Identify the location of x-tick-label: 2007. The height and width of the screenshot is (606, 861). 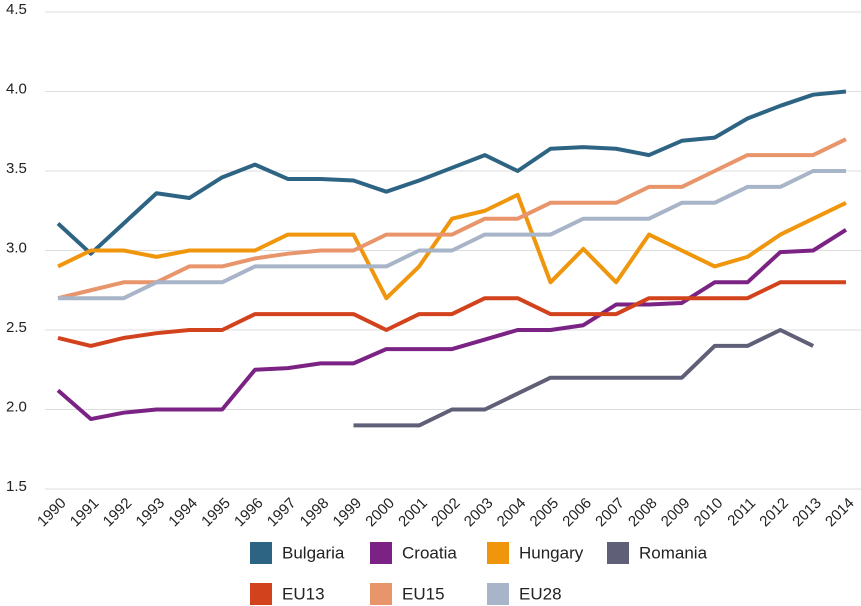
(610, 513).